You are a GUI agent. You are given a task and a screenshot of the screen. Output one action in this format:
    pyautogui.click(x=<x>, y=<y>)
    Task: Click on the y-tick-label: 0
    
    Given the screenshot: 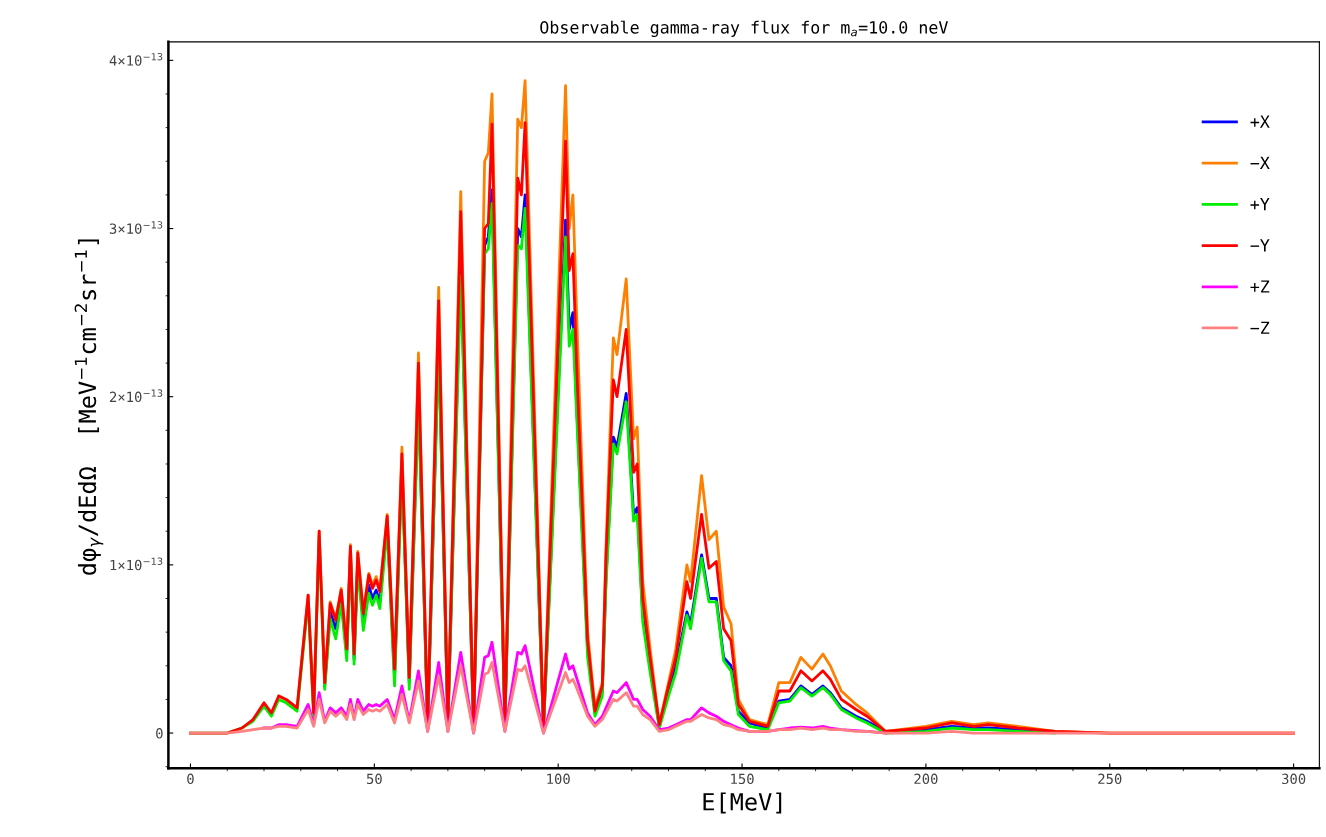 What is the action you would take?
    pyautogui.click(x=159, y=733)
    